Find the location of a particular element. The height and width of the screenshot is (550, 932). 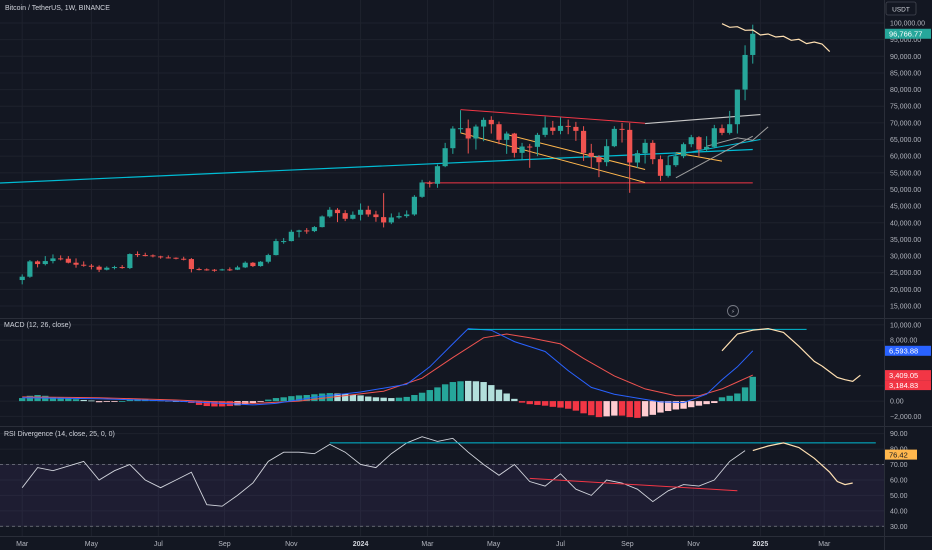

channel-upper-line is located at coordinates (553, 116).